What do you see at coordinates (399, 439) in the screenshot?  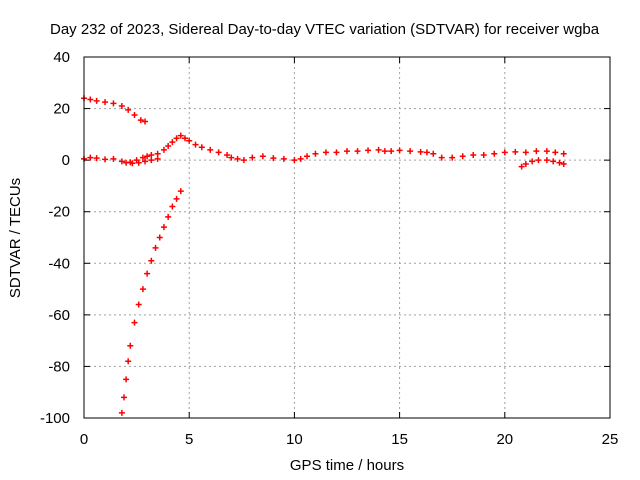 I see `x-tick-label: 15` at bounding box center [399, 439].